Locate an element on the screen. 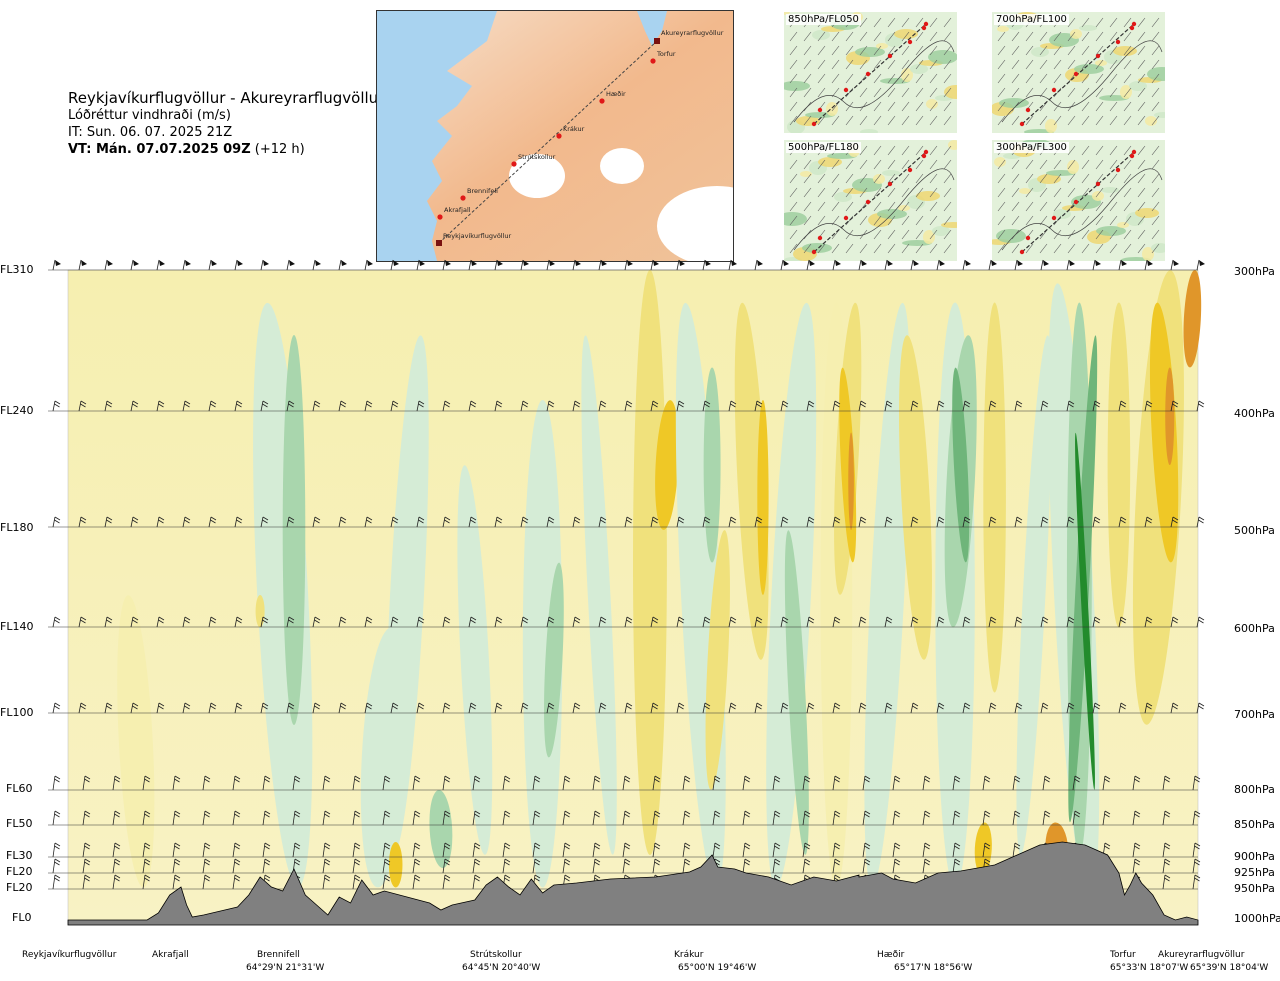 The height and width of the screenshot is (981, 1280). valid-time: VT: Mán. 07.07.2025 09Z (+12 h) is located at coordinates (226, 149).